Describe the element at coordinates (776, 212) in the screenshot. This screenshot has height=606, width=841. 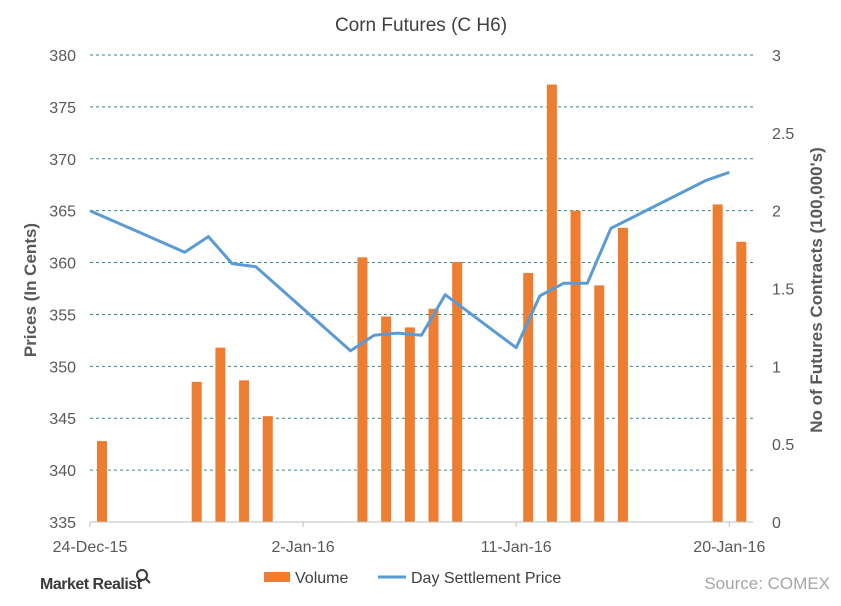
I see `y-right-tick-label: 2` at that location.